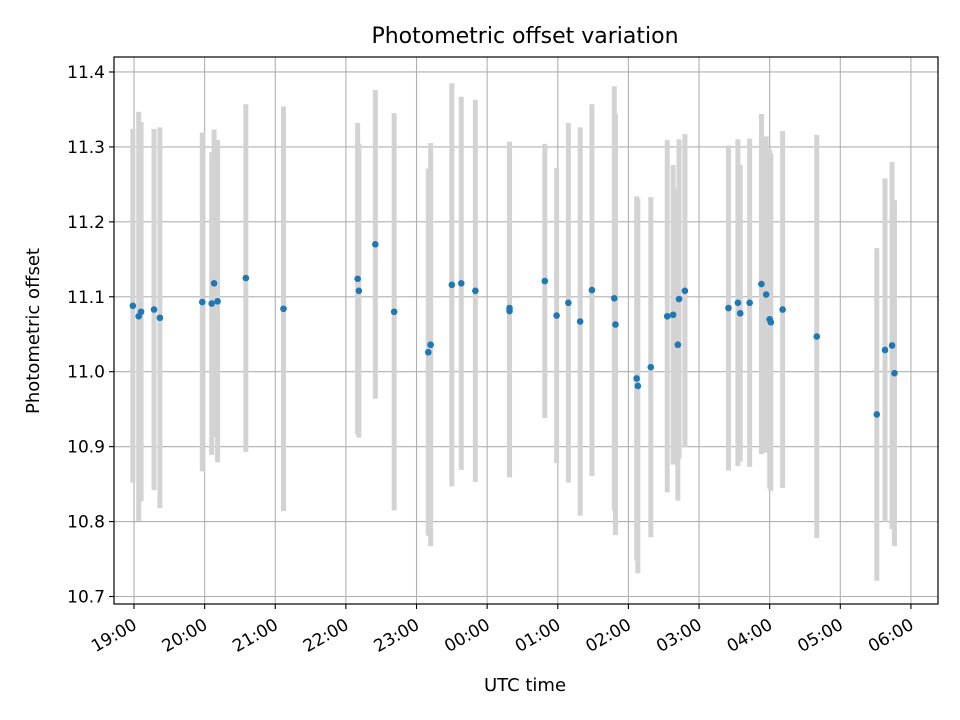 The image size is (960, 720). Describe the element at coordinates (86, 223) in the screenshot. I see `y-tick-label: 11.2` at that location.